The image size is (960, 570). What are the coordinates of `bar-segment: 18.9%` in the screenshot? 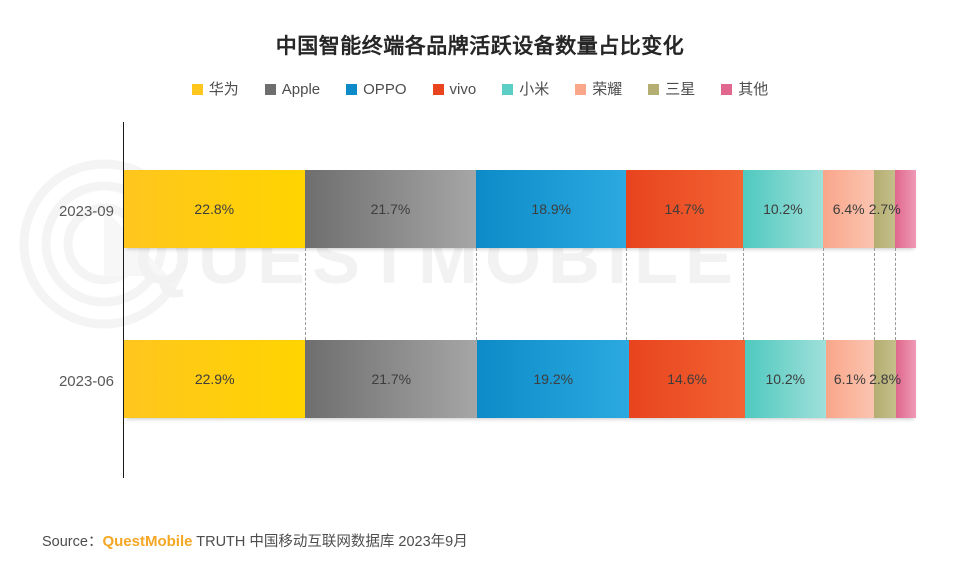 It's located at (551, 209).